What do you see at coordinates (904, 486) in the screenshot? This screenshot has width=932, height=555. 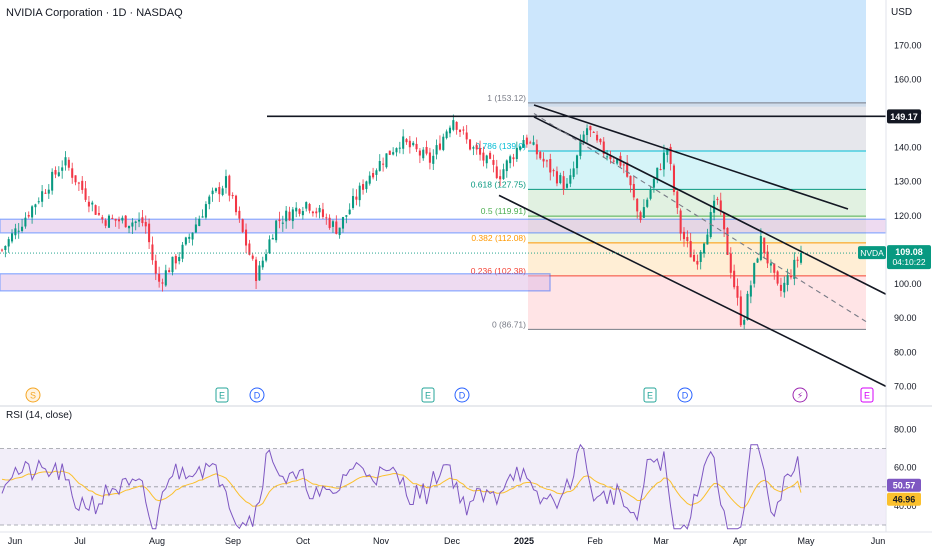 I see `rsi-value-text: 50.57` at bounding box center [904, 486].